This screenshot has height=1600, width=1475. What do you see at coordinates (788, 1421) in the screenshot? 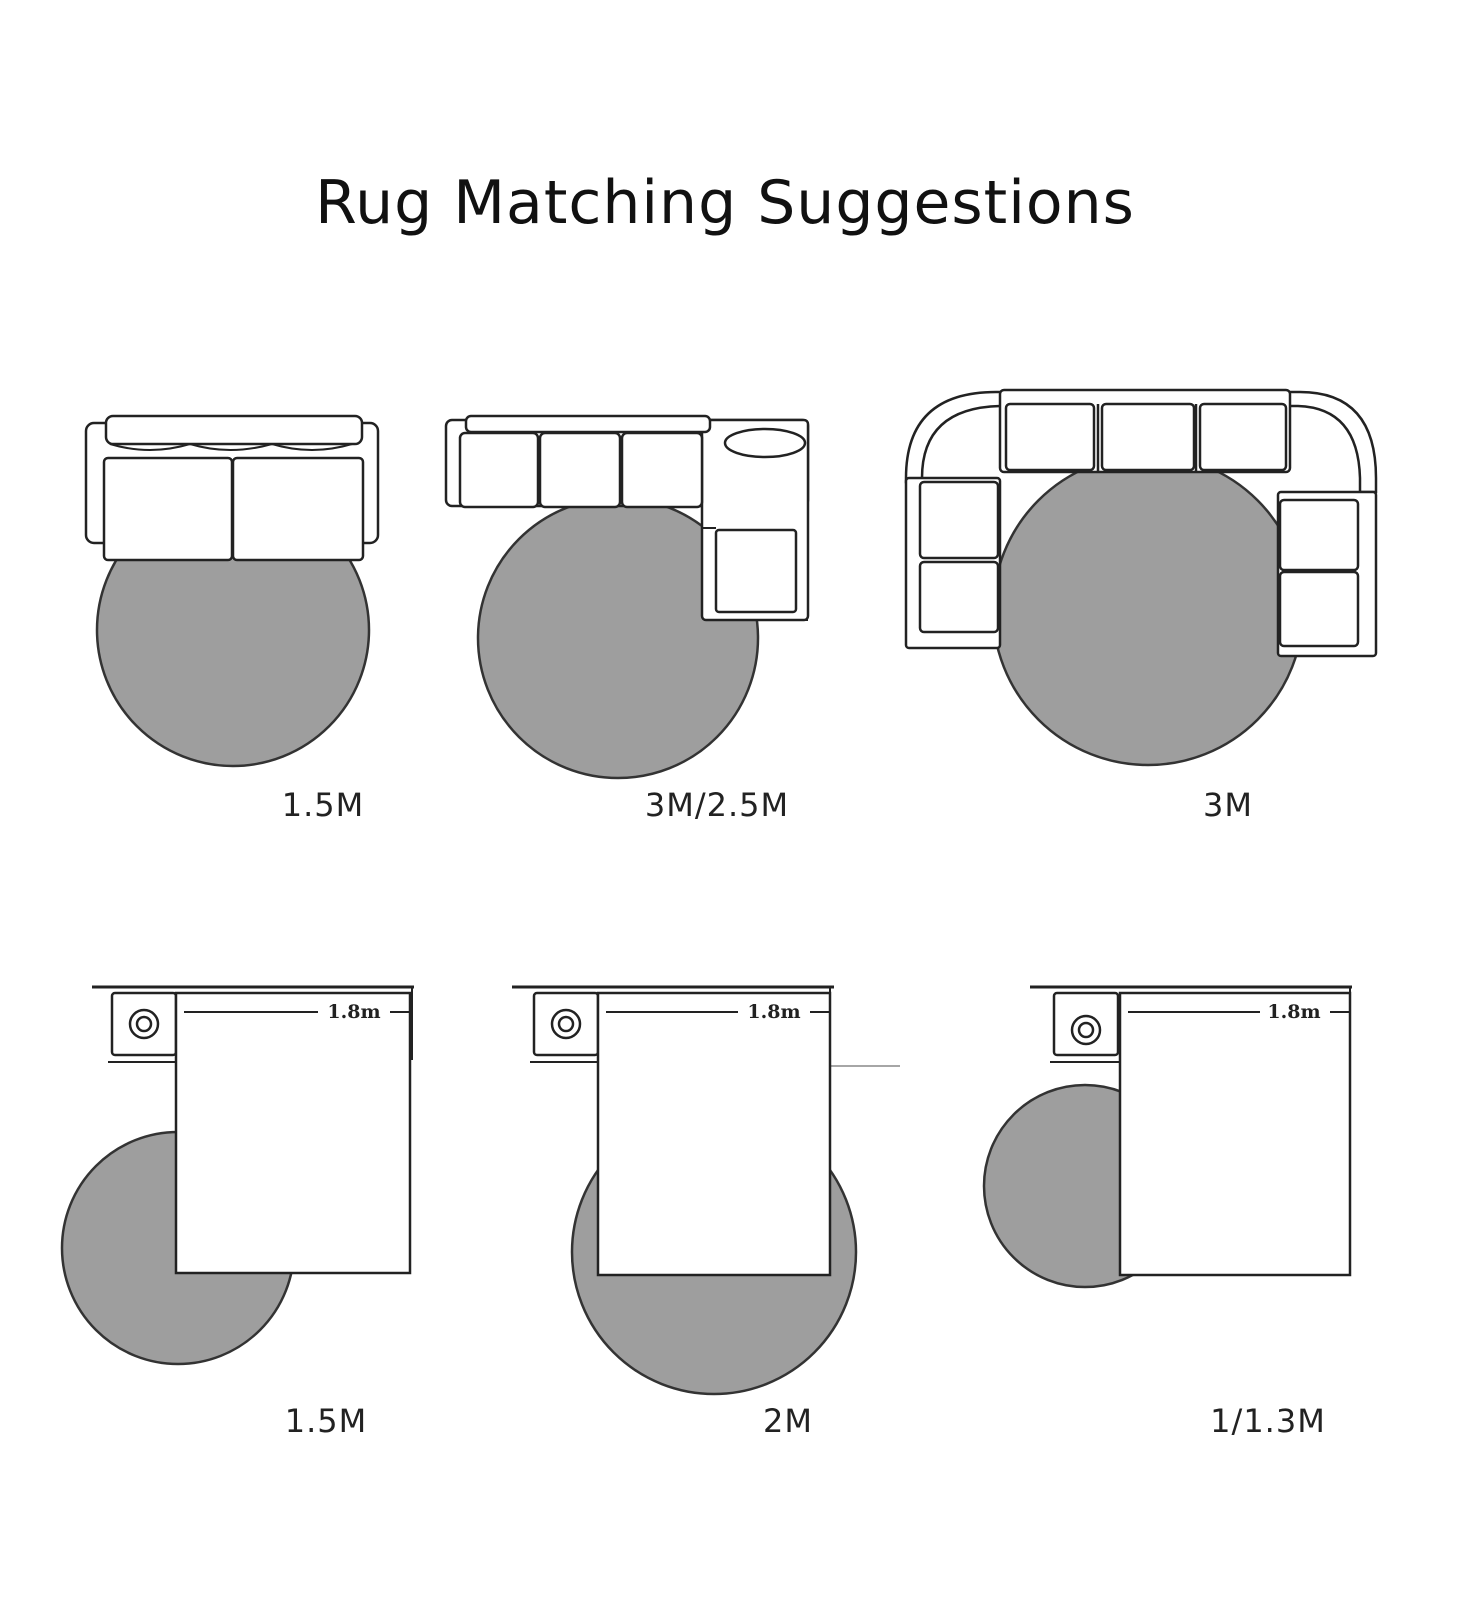
I see `rug-size-label: 2M` at bounding box center [788, 1421].